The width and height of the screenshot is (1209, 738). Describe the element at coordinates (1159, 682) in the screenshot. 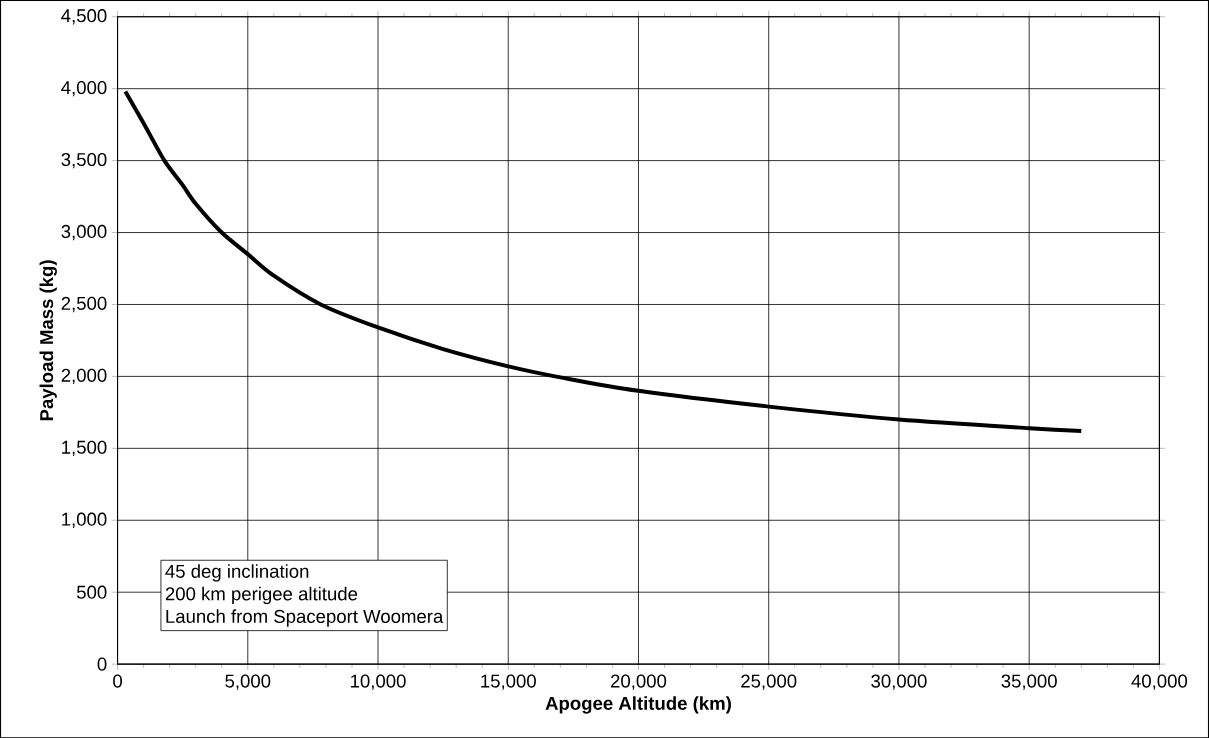

I see `x-tick-label: 40,000` at that location.